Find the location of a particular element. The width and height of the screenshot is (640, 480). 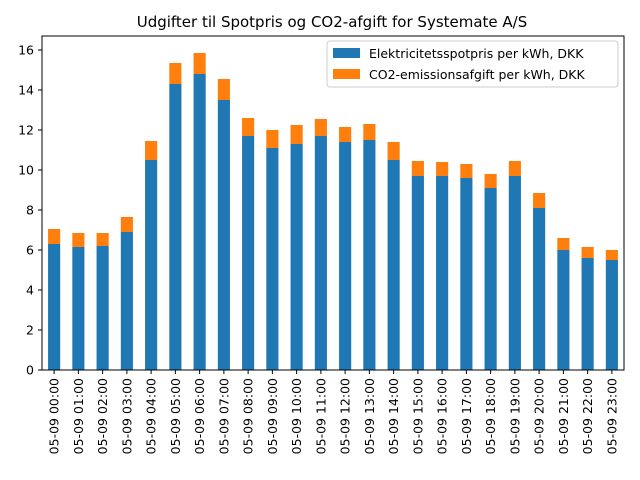

legend-box is located at coordinates (472, 64).